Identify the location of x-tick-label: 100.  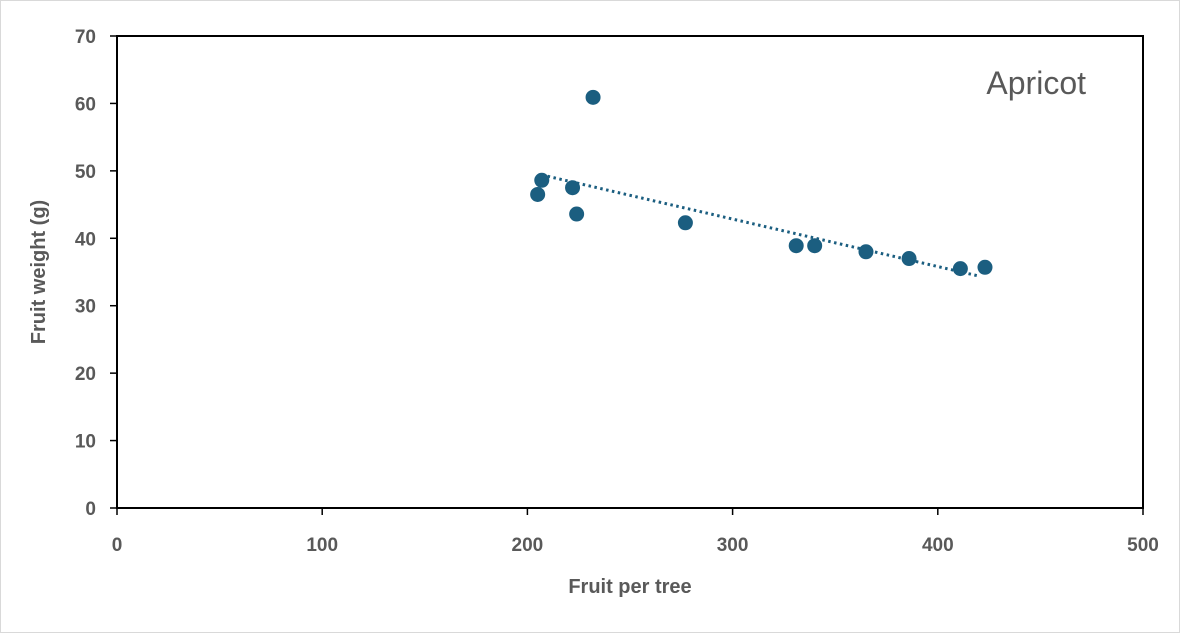
(322, 545).